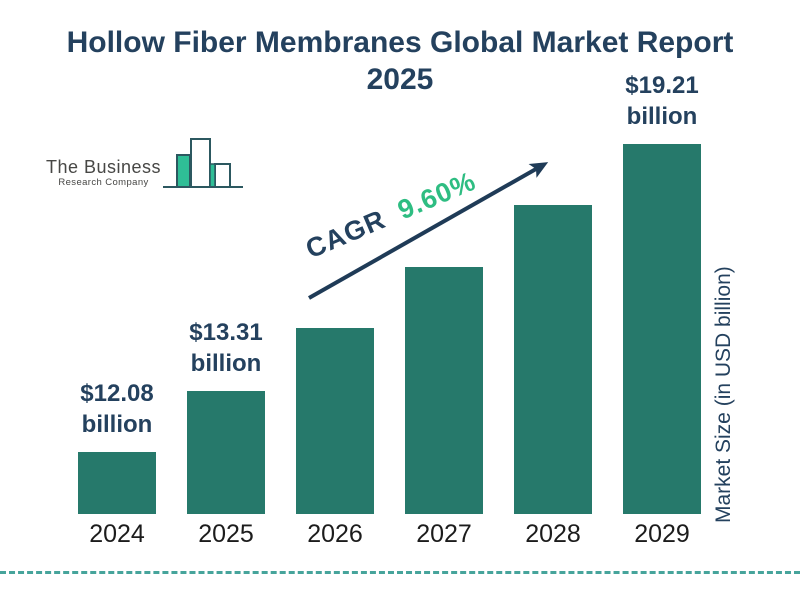  Describe the element at coordinates (335, 534) in the screenshot. I see `x-tick-label-2026: 2026` at that location.